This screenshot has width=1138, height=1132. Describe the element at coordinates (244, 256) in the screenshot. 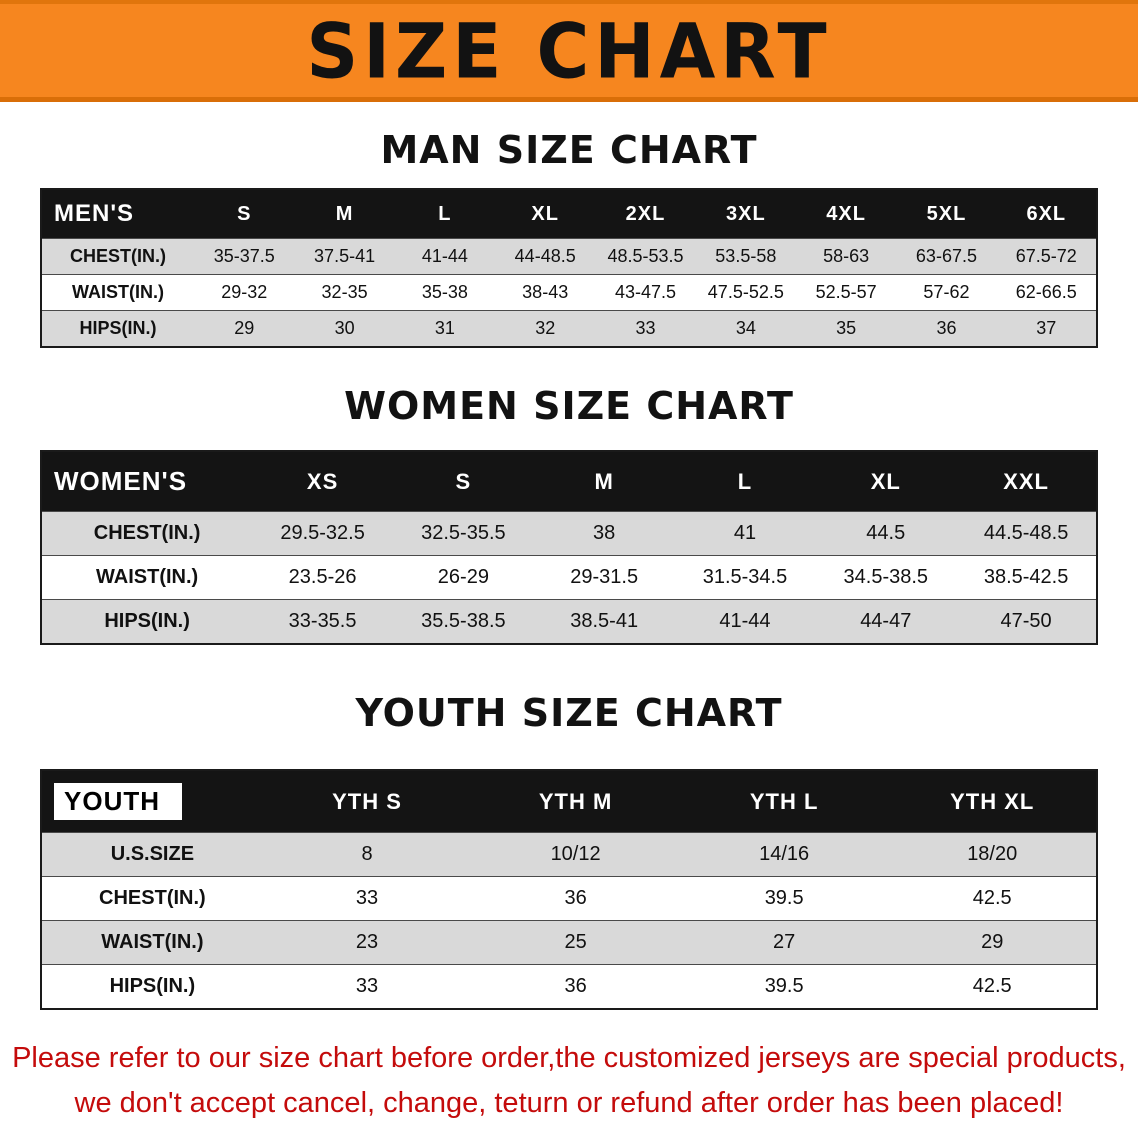

I see `size-value-cell: 35-37.5` at that location.